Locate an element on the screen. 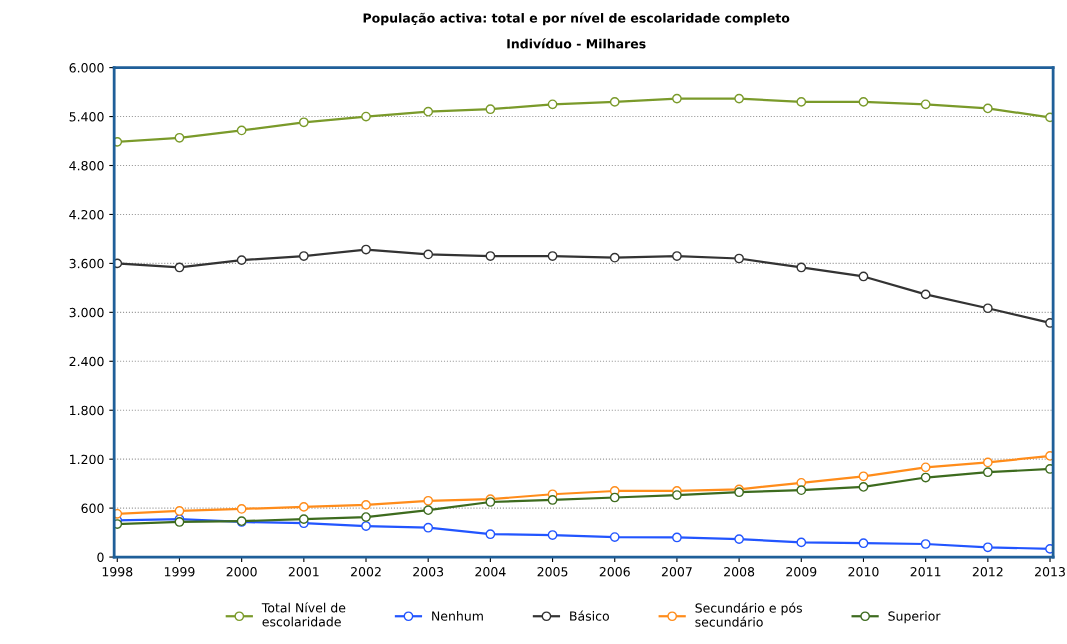 Image resolution: width=1067 pixels, height=644 pixels. y-tick-label: 2.400 is located at coordinates (86, 361).